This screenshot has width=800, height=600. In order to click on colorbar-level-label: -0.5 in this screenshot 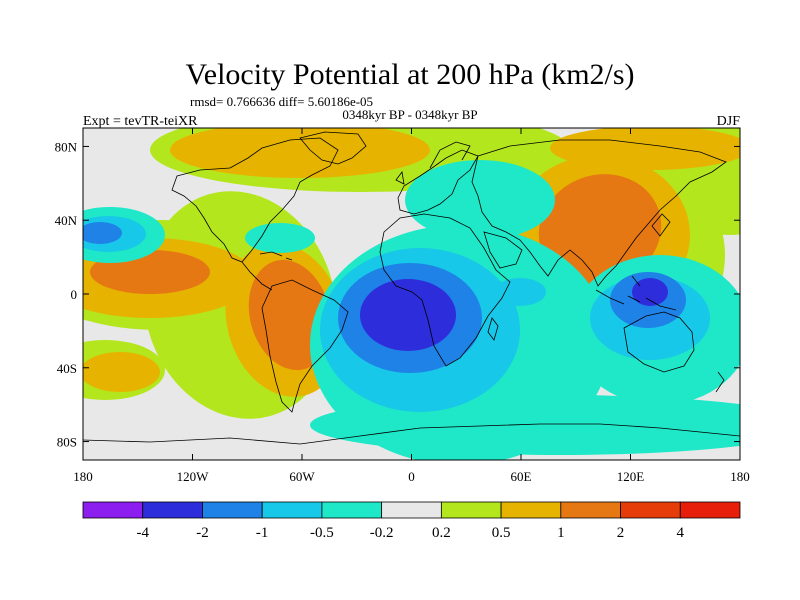, I will do `click(322, 533)`.